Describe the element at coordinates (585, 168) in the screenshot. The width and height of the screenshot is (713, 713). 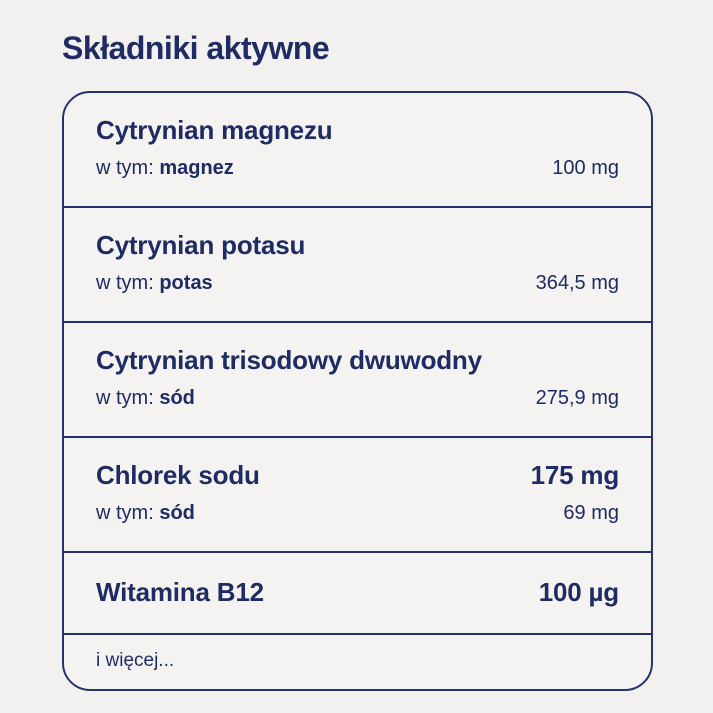
I see `ingredient-sub-amount: 100 mg` at that location.